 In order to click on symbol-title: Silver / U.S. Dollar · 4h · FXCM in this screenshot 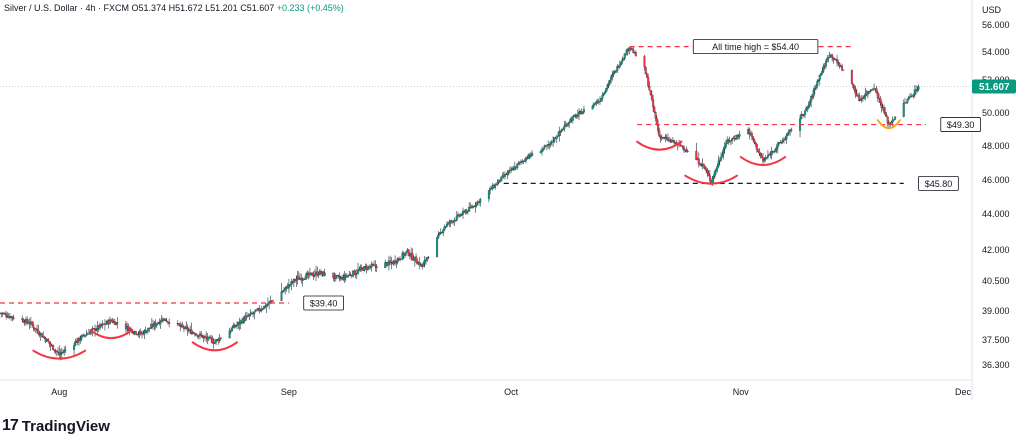, I will do `click(67, 8)`.